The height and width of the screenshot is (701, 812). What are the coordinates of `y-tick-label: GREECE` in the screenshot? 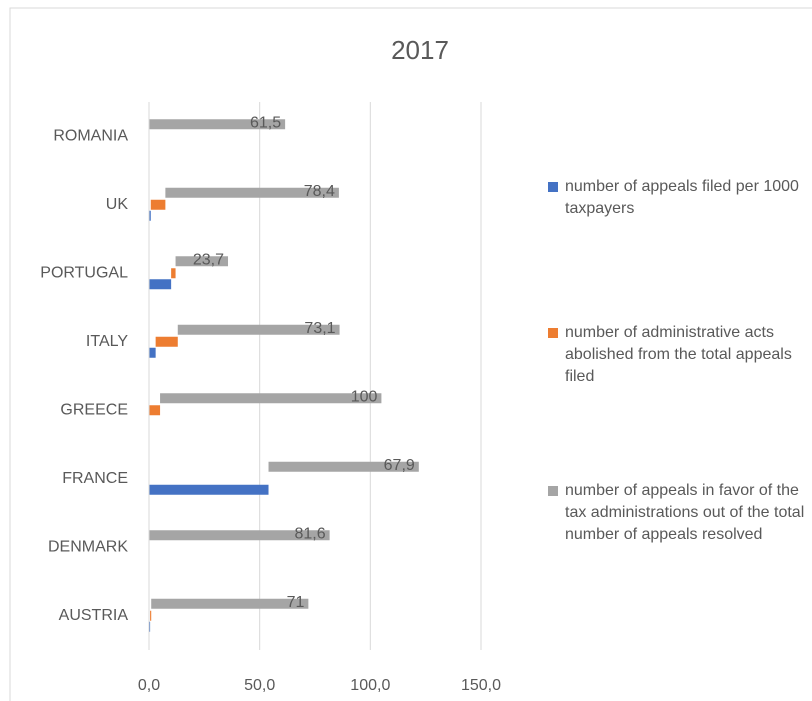 It's located at (94, 409).